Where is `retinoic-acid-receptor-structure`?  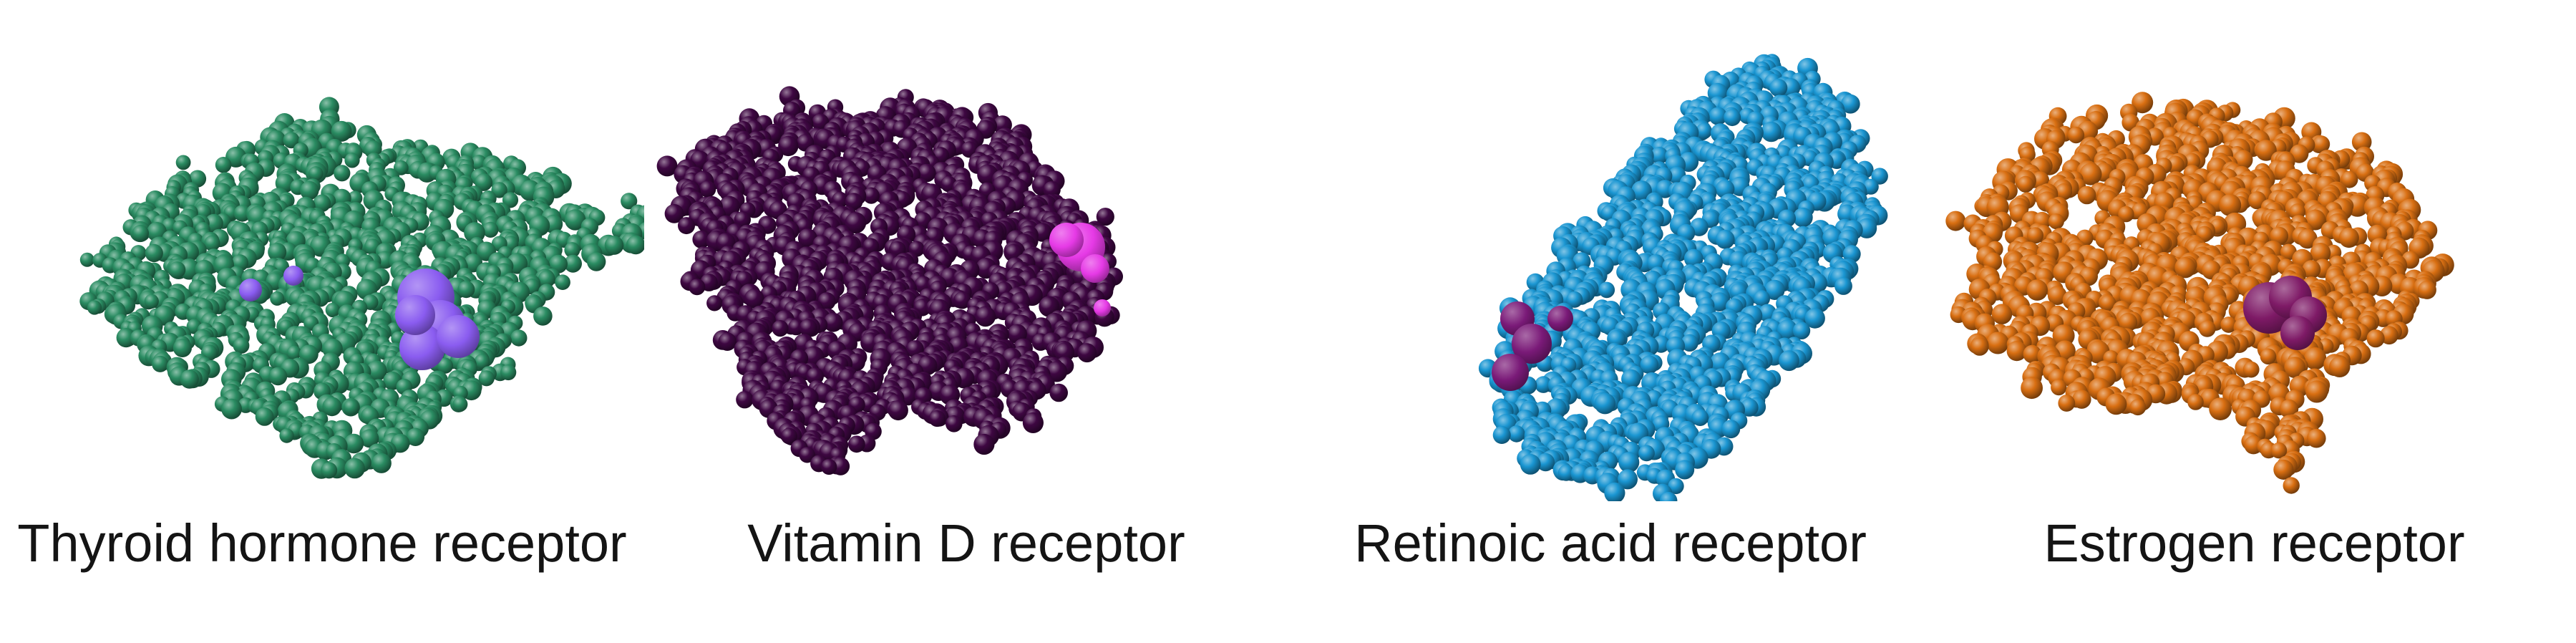 retinoic-acid-receptor-structure is located at coordinates (1683, 277).